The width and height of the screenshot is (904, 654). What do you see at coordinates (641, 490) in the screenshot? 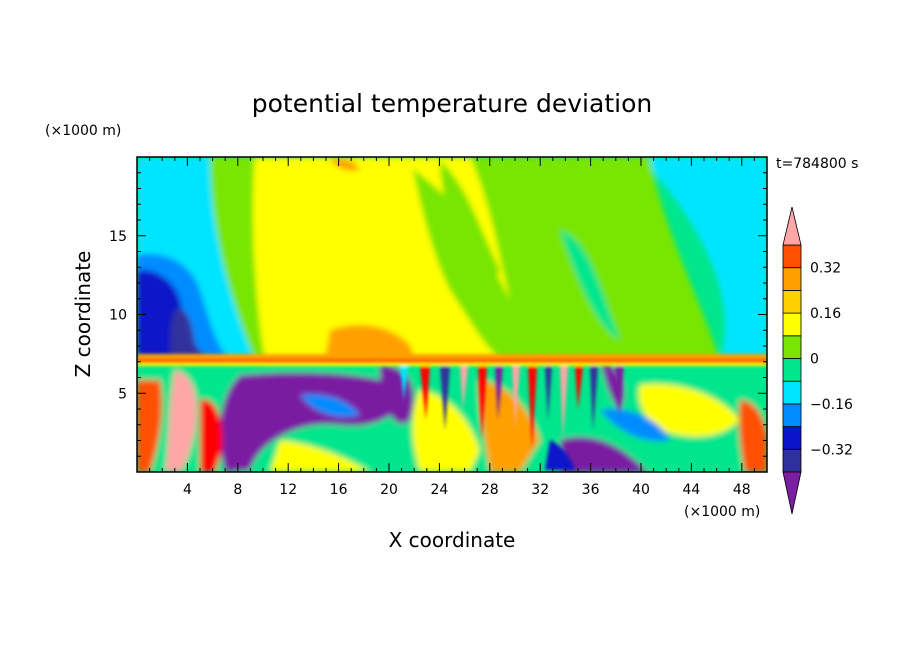
I see `x-tick-label: 40` at bounding box center [641, 490].